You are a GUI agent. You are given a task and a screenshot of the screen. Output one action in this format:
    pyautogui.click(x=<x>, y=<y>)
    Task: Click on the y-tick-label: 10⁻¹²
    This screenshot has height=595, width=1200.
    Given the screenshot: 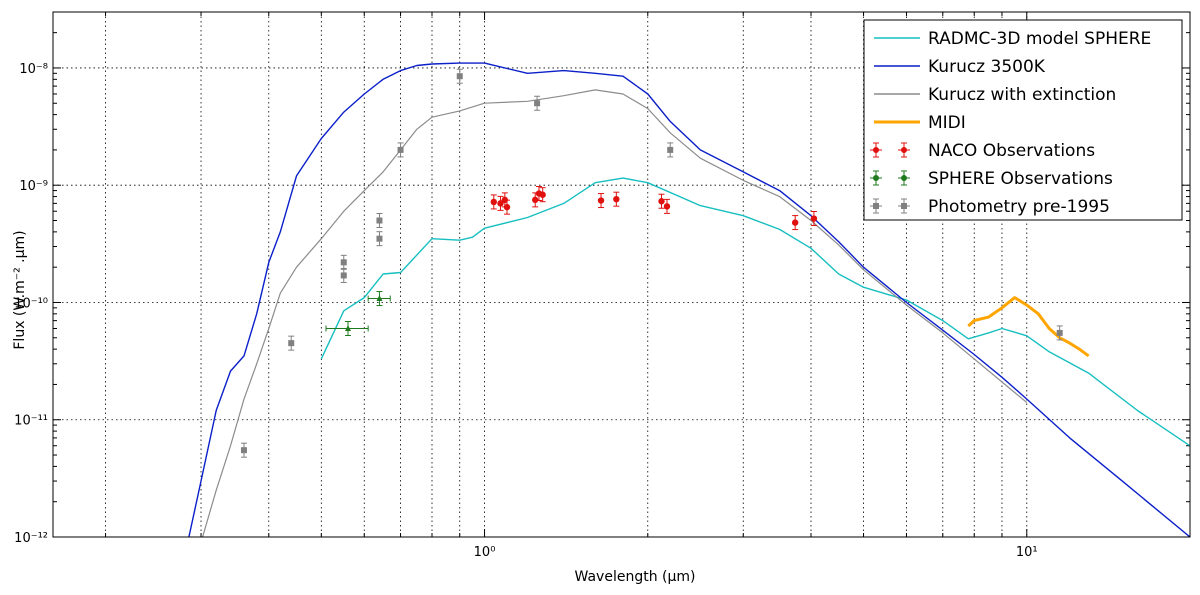 What is the action you would take?
    pyautogui.click(x=31, y=538)
    